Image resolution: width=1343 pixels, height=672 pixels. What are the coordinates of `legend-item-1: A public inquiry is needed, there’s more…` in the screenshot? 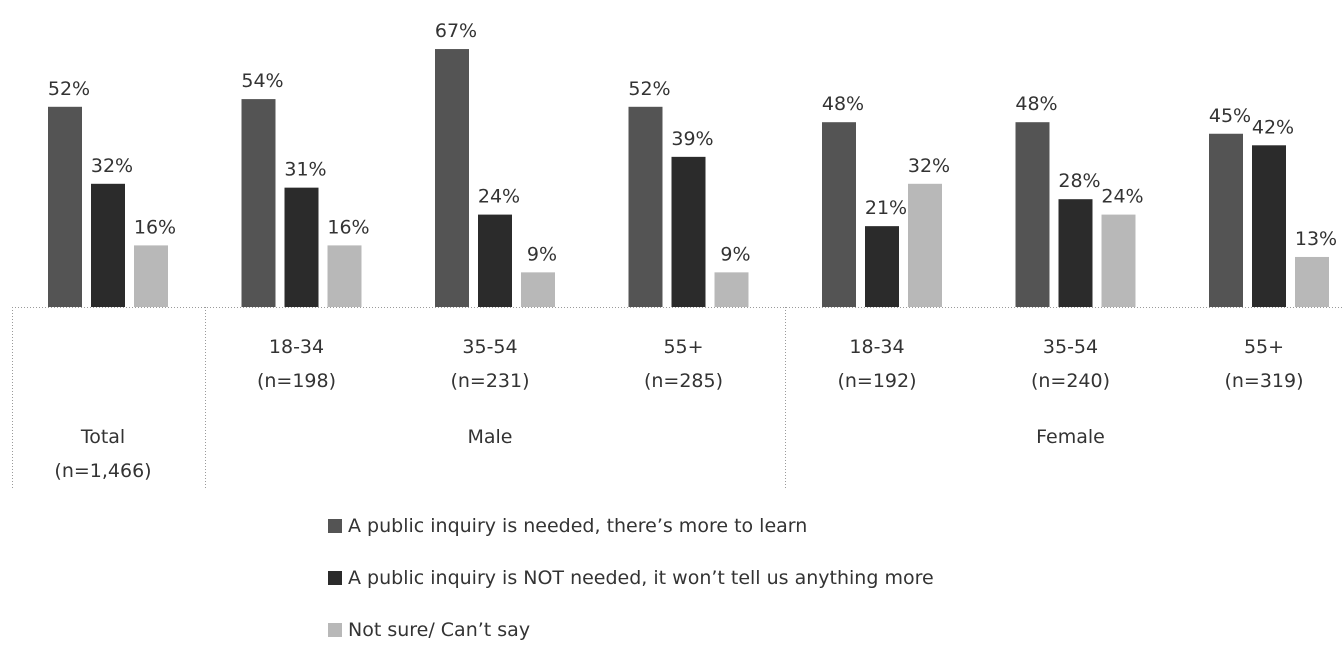 It's located at (631, 526).